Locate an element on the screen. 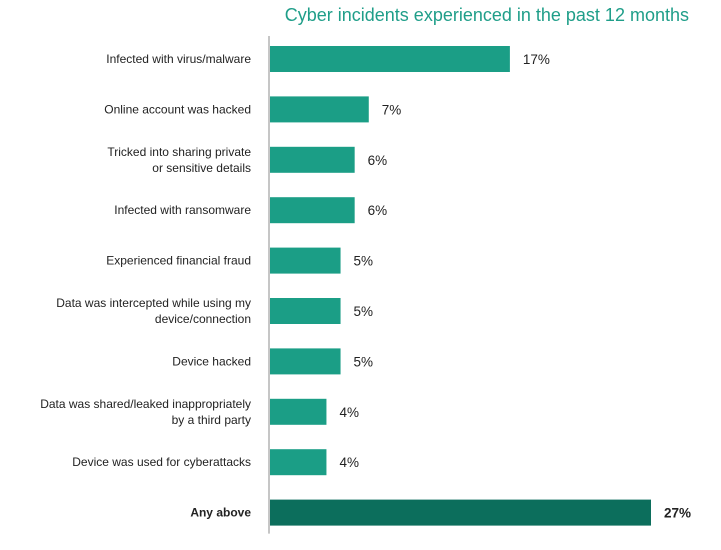  value-label: 7% is located at coordinates (392, 109).